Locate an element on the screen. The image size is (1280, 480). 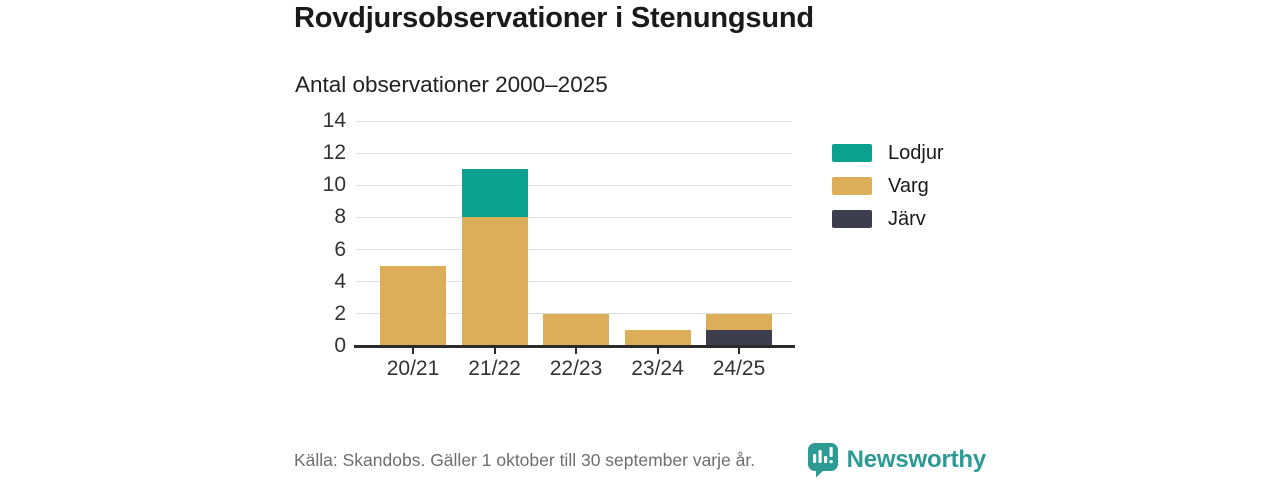
legend-label: Järv is located at coordinates (907, 219).